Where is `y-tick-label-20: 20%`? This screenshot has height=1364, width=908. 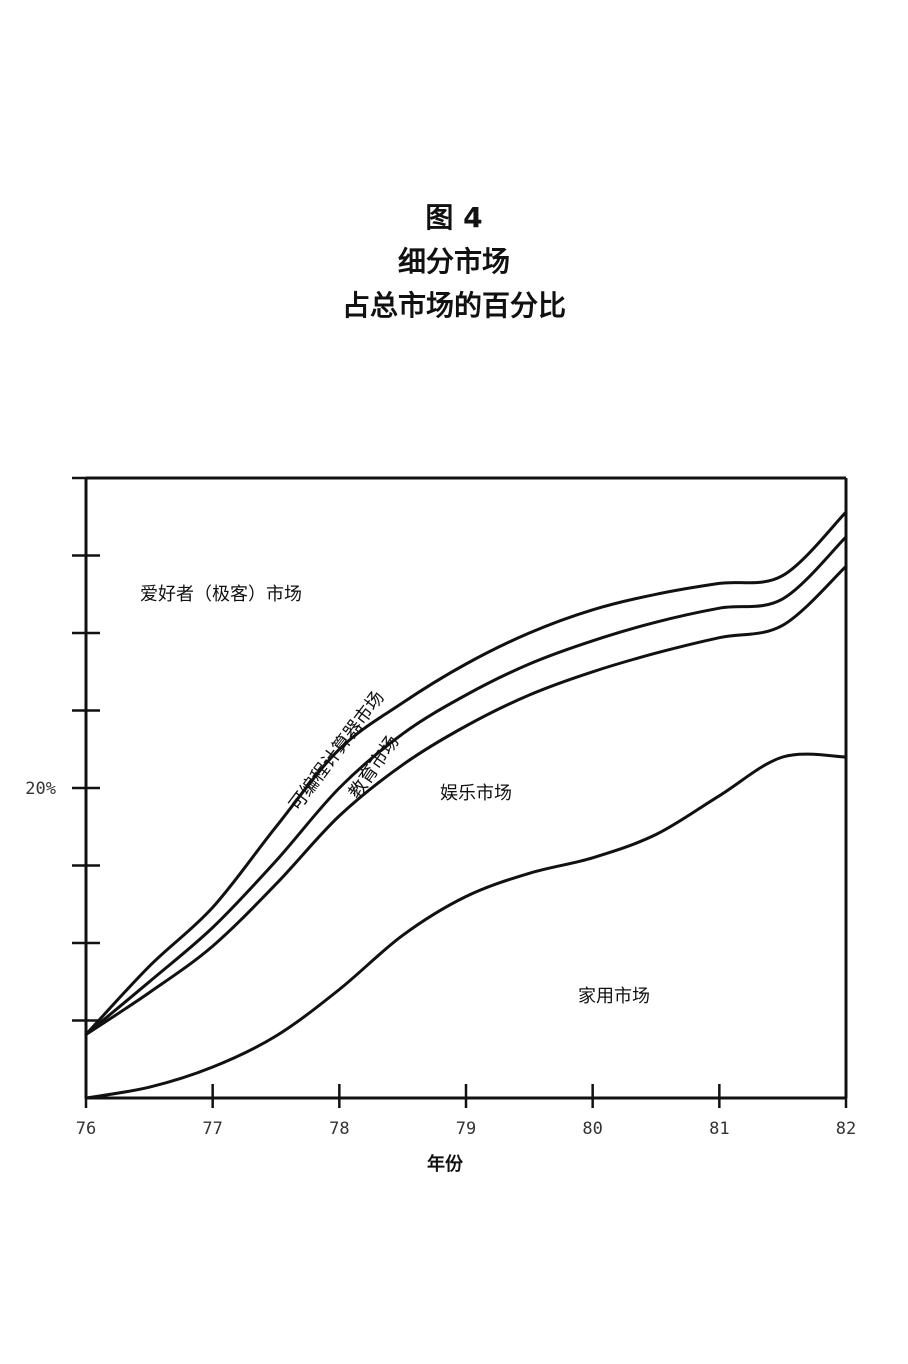
y-tick-label-20: 20% is located at coordinates (40, 789).